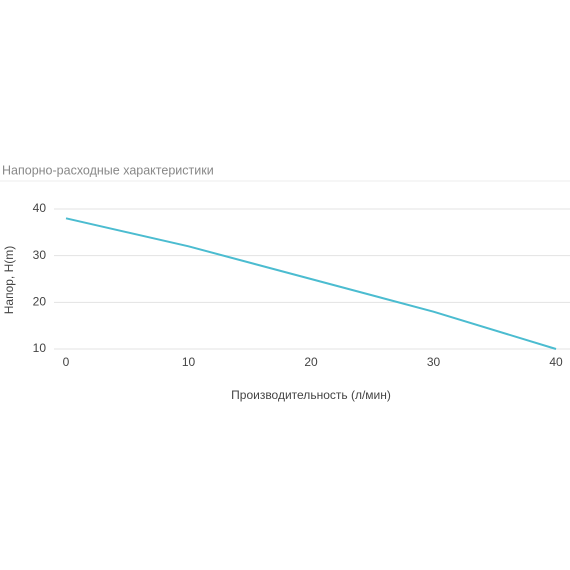  What do you see at coordinates (311, 395) in the screenshot?
I see `x-axis-label: Производительность (л/мин)` at bounding box center [311, 395].